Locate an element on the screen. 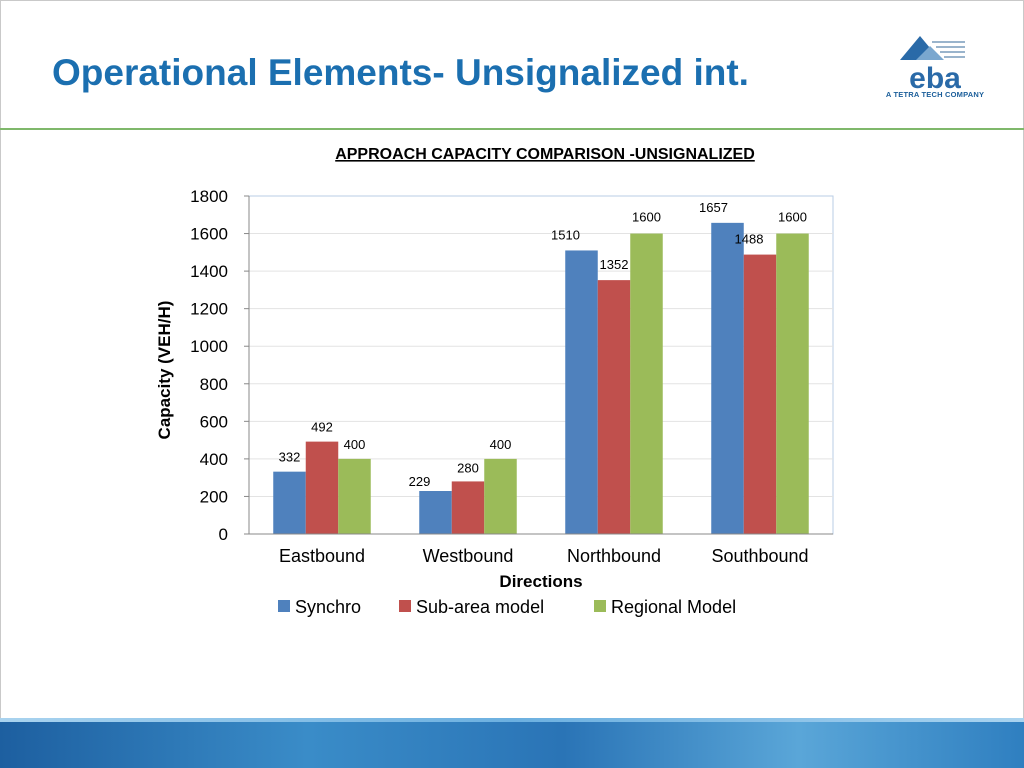 This screenshot has width=1024, height=768. legend-item-sub-area-model: Sub-area model is located at coordinates (471, 607).